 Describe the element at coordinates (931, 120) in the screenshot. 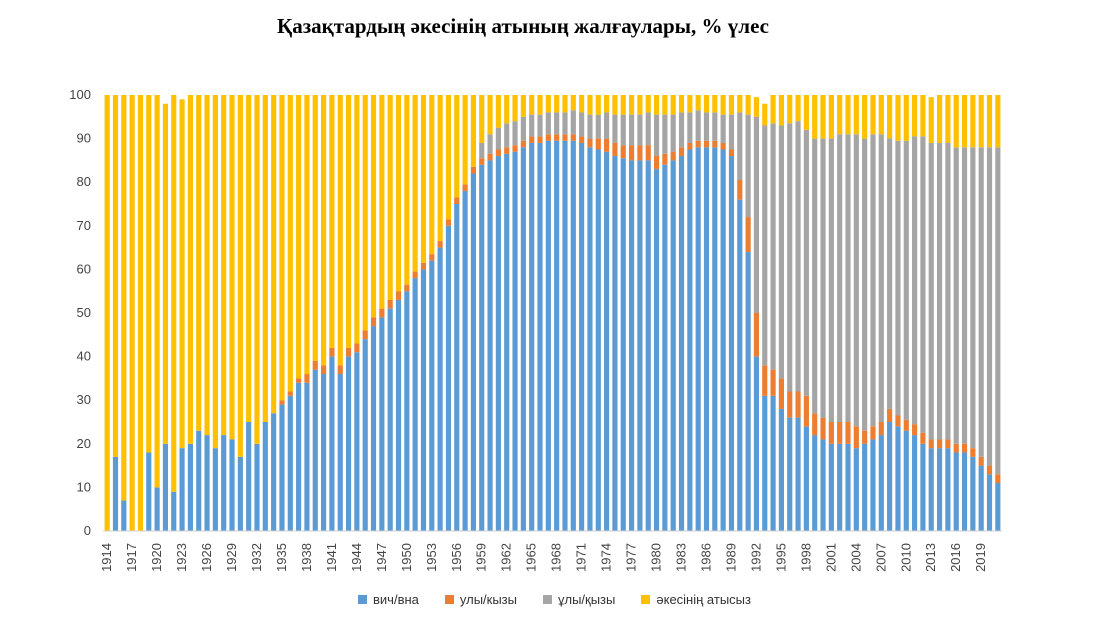

I see `bar-segment-2013-s3` at that location.